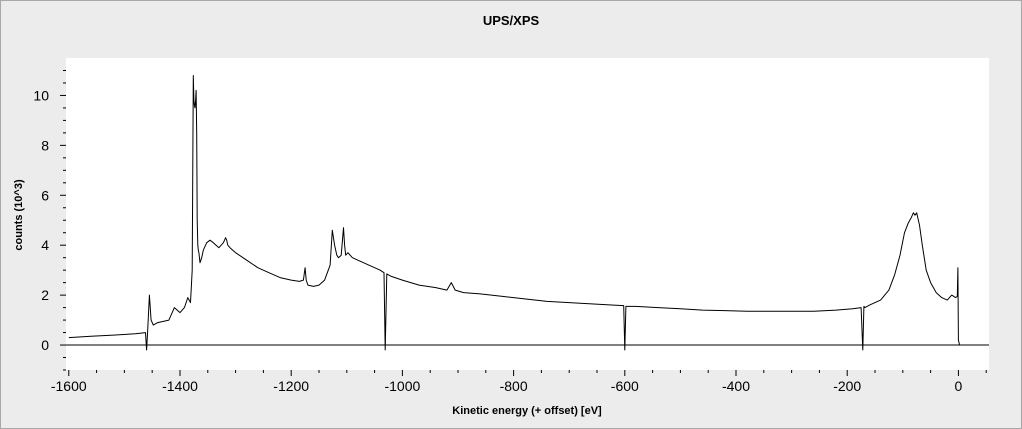 The height and width of the screenshot is (429, 1022). What do you see at coordinates (511, 20) in the screenshot?
I see `chart-title: UPS/XPS` at bounding box center [511, 20].